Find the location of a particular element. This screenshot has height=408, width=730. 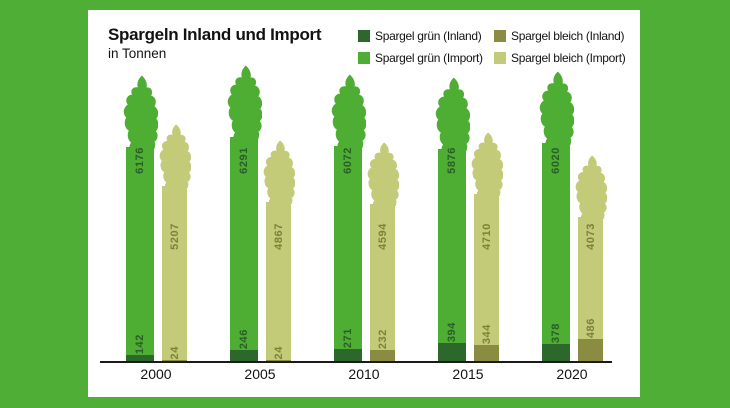

asparagus-bar-gruen-2015: 394 is located at coordinates (452, 219).